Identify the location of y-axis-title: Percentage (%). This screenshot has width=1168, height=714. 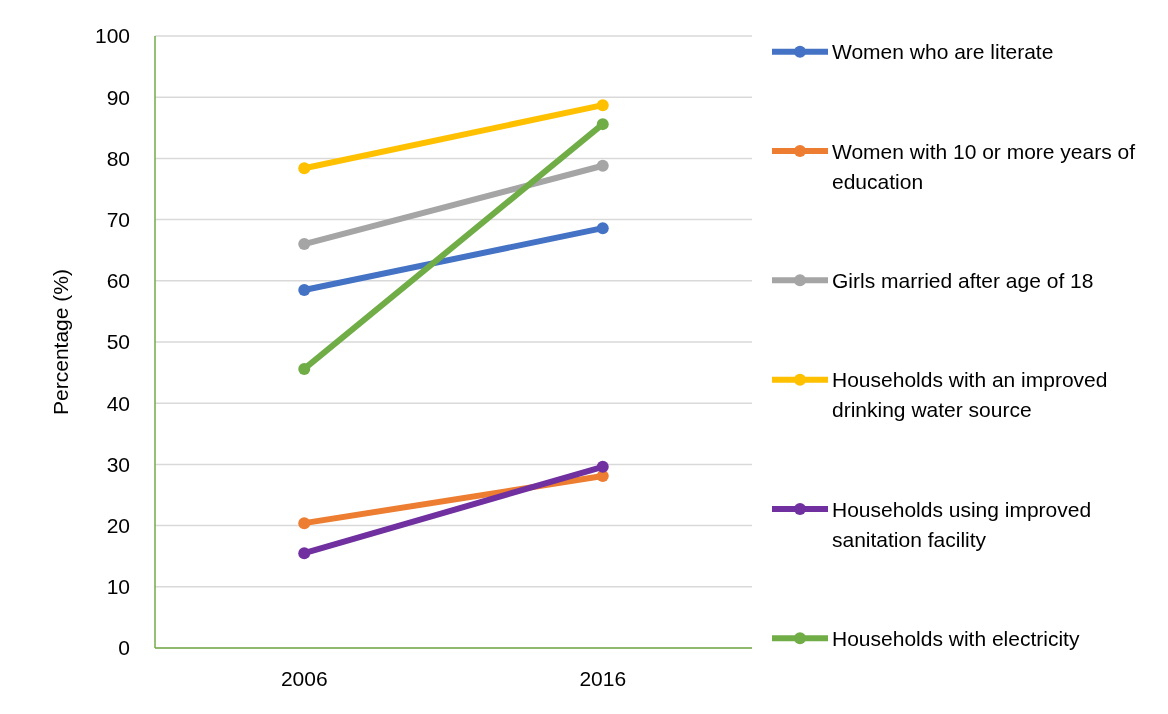
(60, 342).